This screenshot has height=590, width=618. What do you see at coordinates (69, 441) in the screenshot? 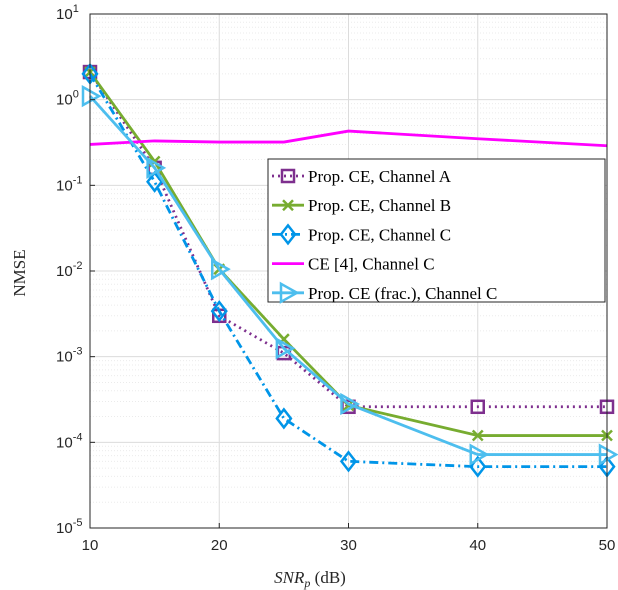
I see `y-tick-label: 10⁻⁴` at bounding box center [69, 441].